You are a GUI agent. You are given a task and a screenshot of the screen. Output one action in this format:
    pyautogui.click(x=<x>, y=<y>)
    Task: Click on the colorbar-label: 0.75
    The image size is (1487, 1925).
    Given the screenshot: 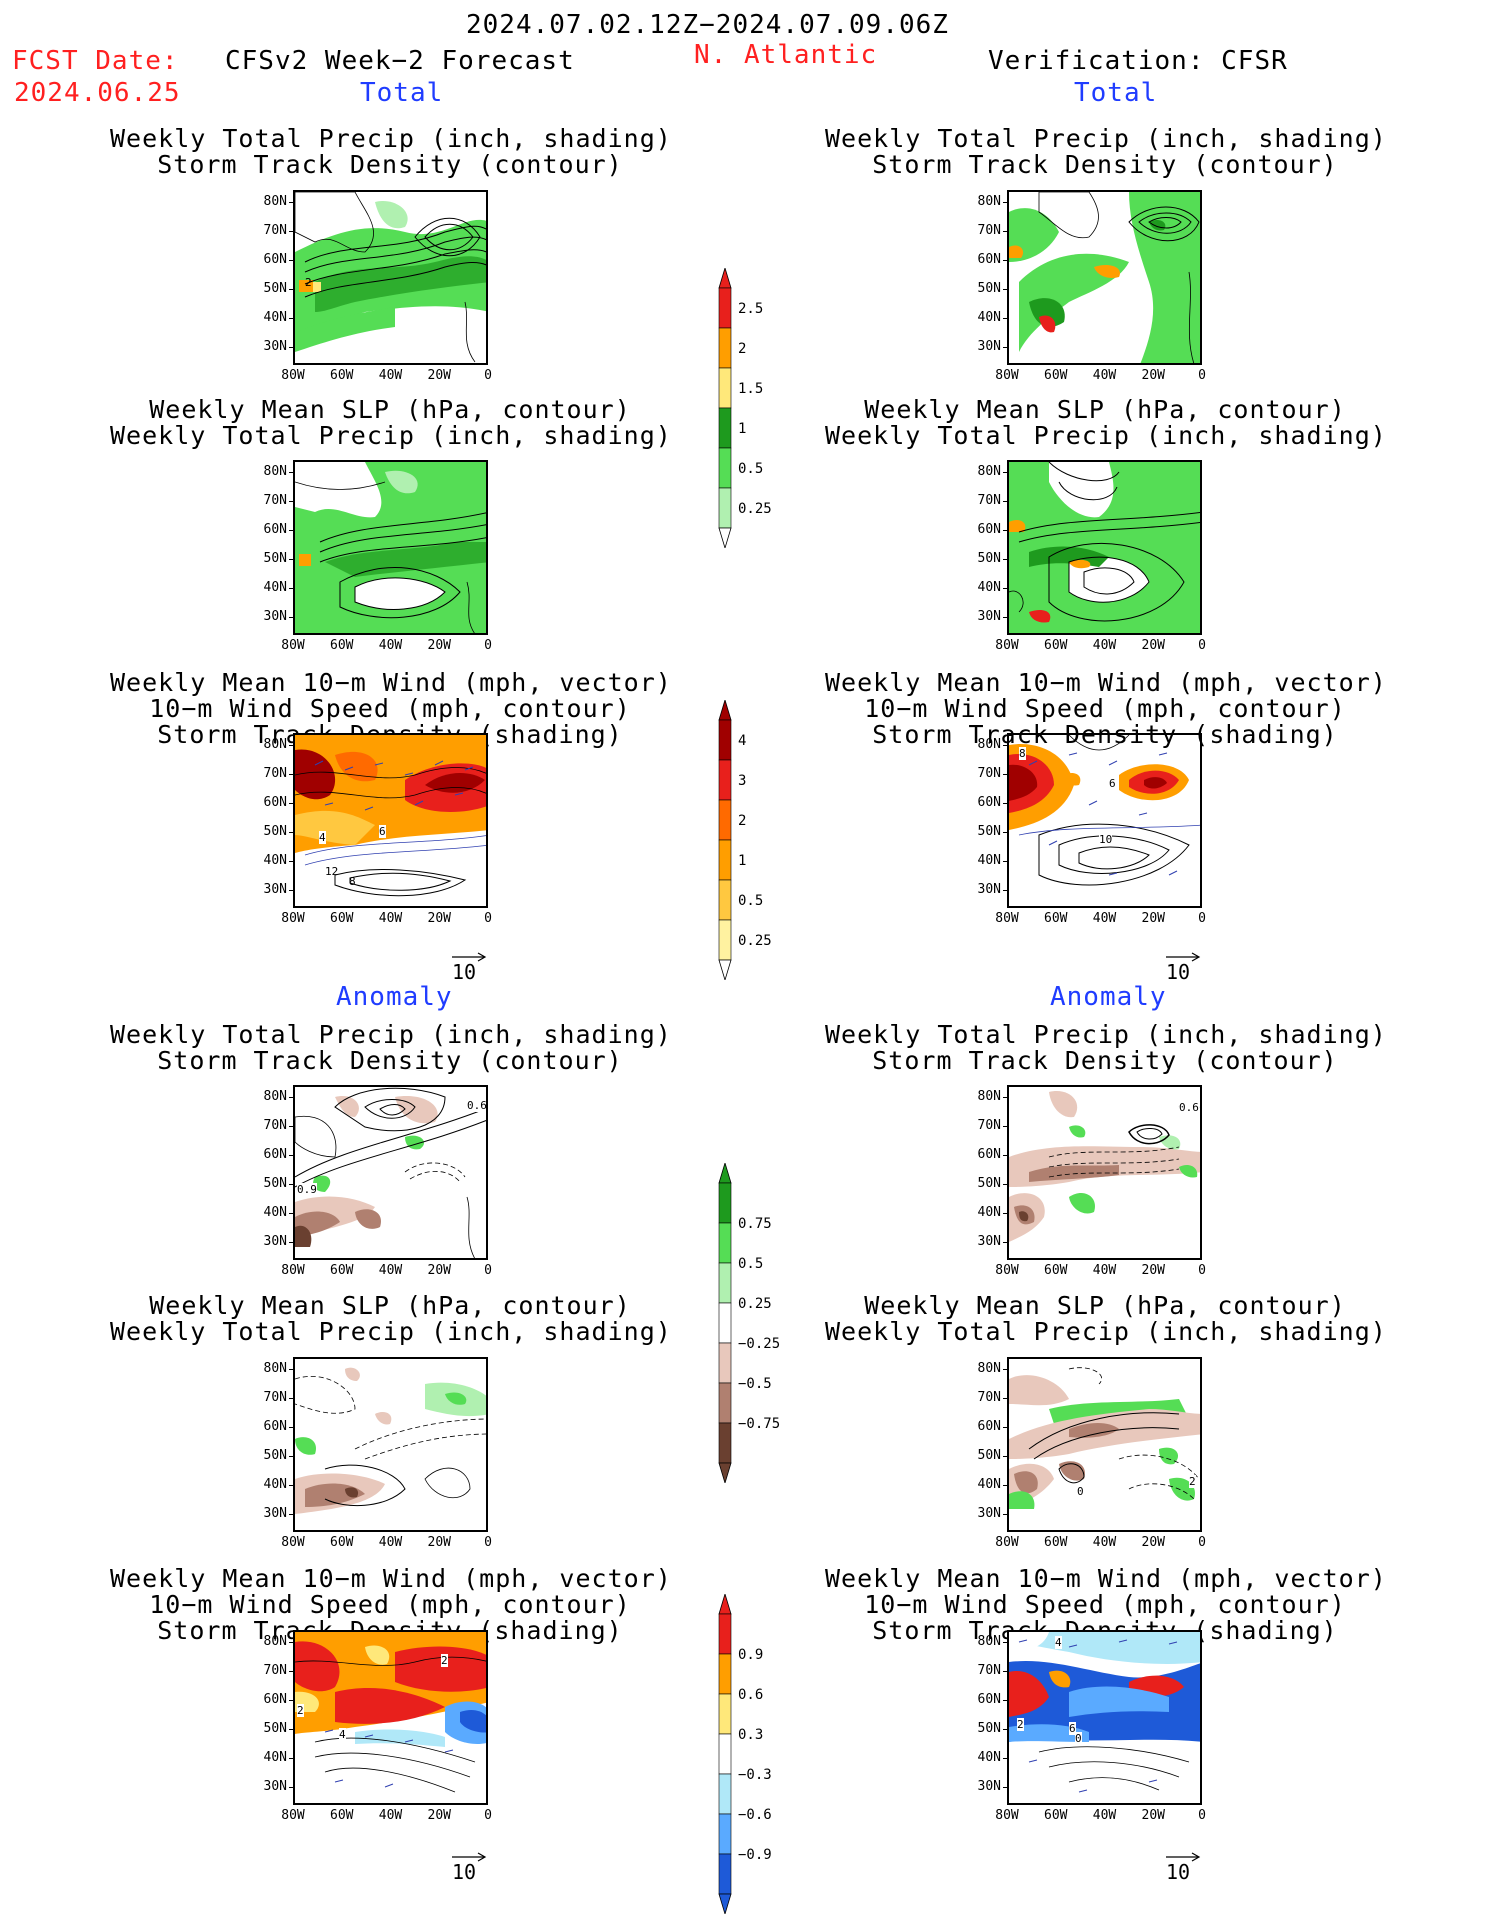 What is the action you would take?
    pyautogui.click(x=755, y=1224)
    